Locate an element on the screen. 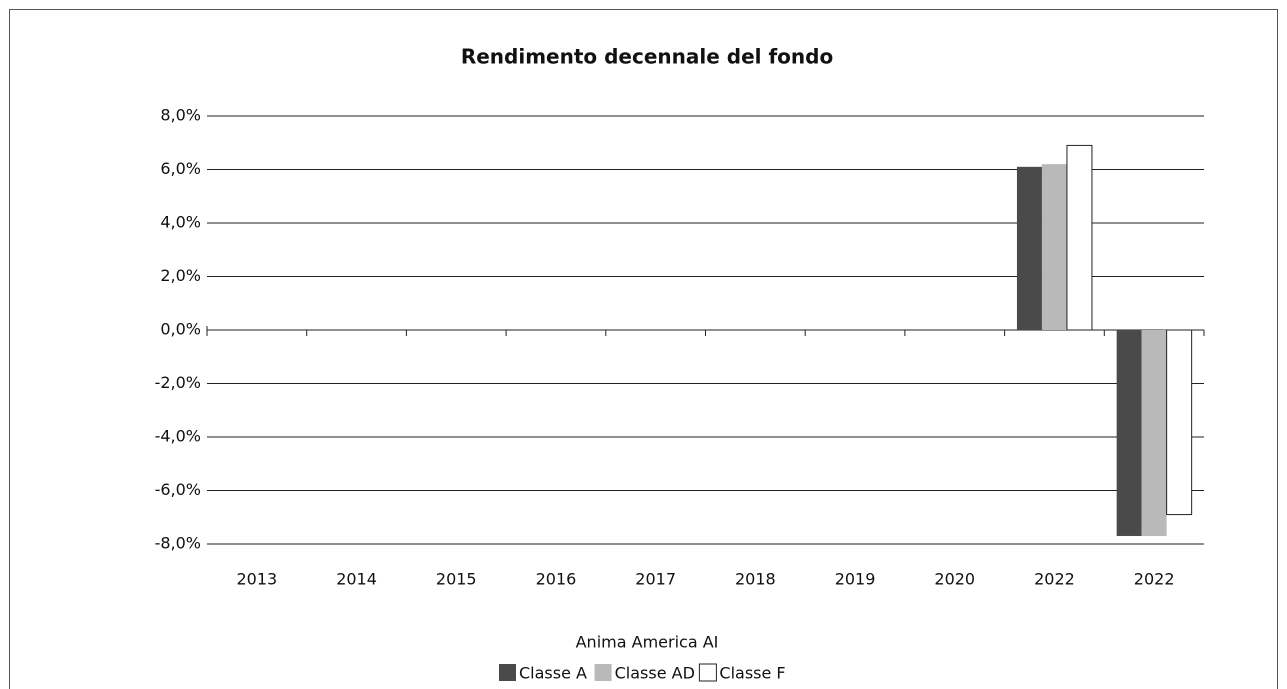 The image size is (1287, 689). y-tick-label: -4,0% is located at coordinates (178, 436).